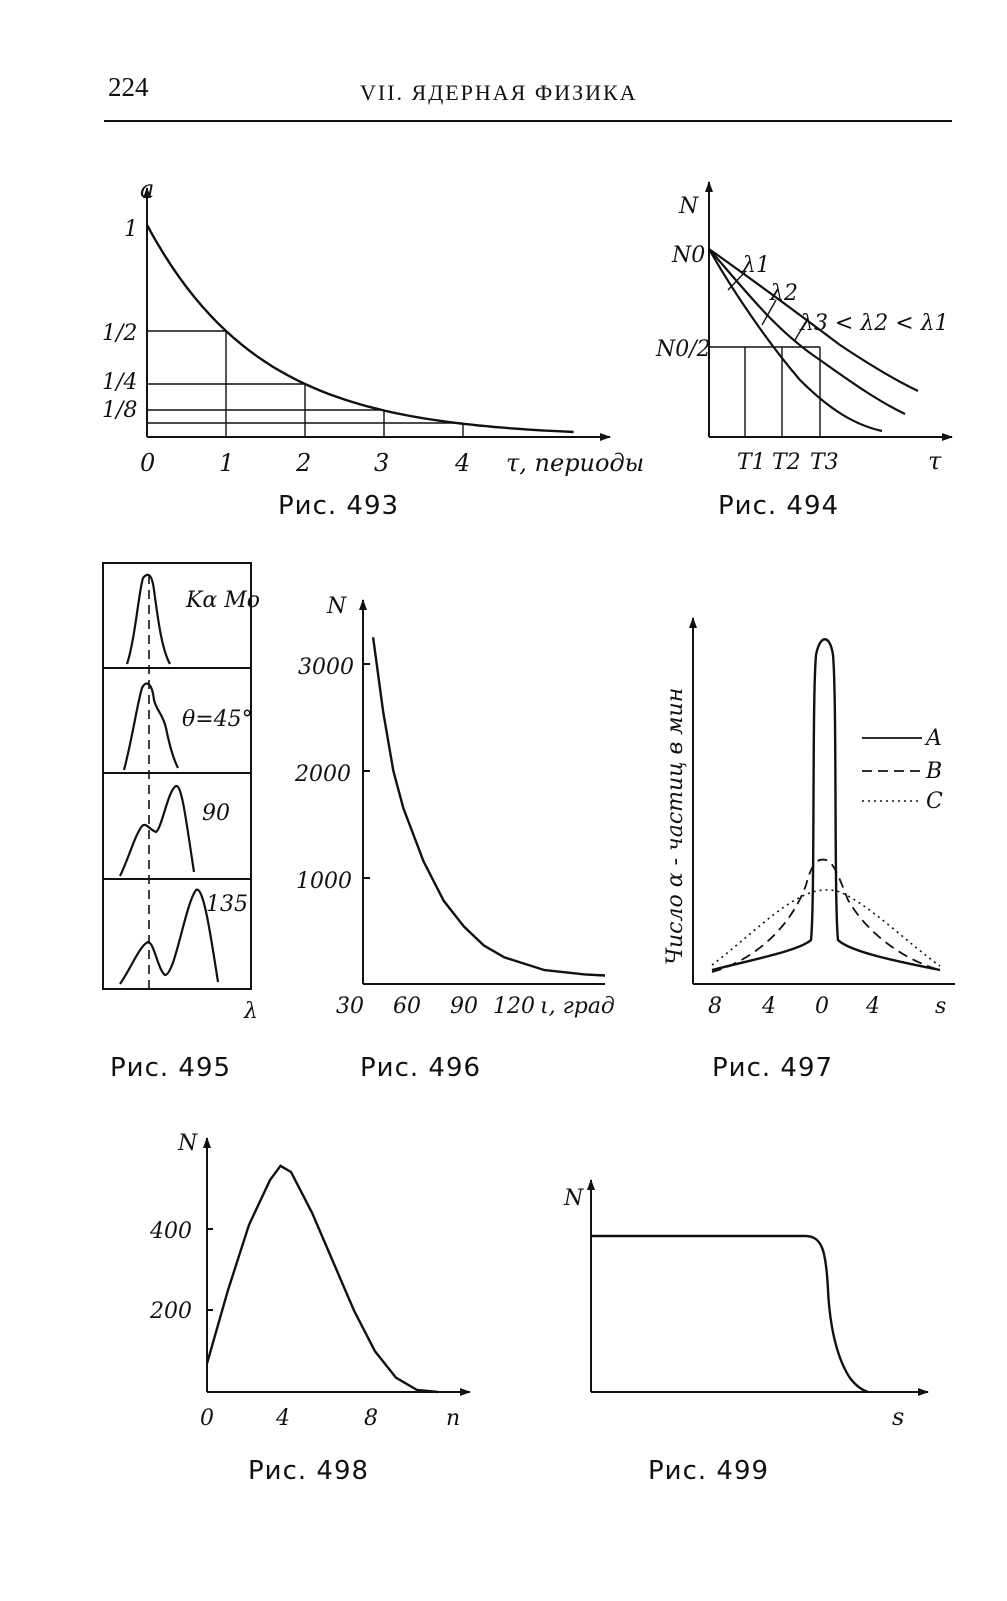 Image resolution: width=1007 pixels, height=1601 pixels. What do you see at coordinates (421, 1068) in the screenshot?
I see `caption-496: Рис. 496` at bounding box center [421, 1068].